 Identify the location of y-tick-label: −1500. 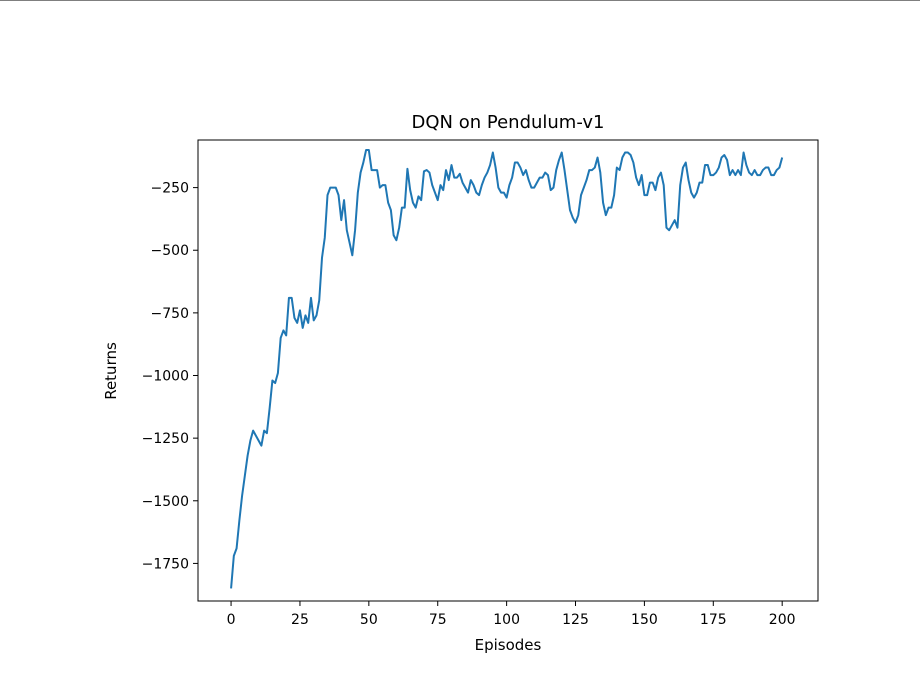
(165, 502).